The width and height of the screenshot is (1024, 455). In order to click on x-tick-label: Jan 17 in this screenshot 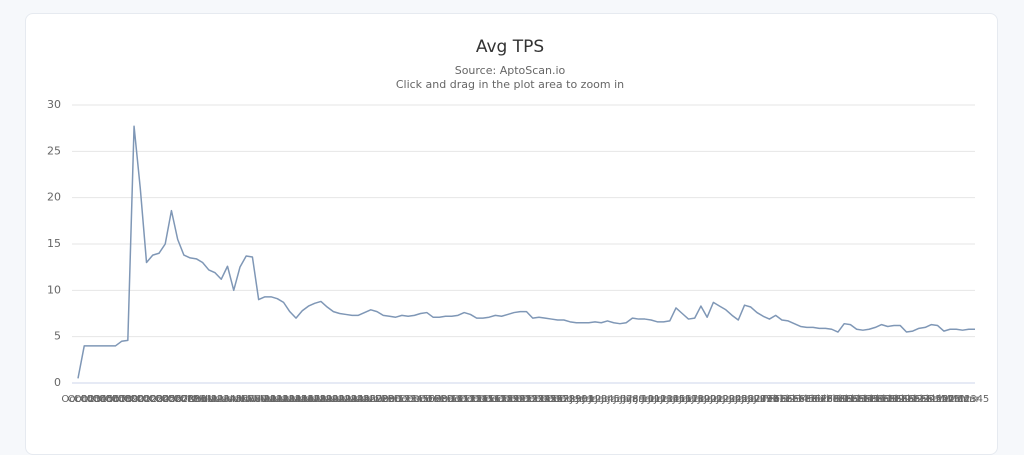, I will do `click(682, 399)`.